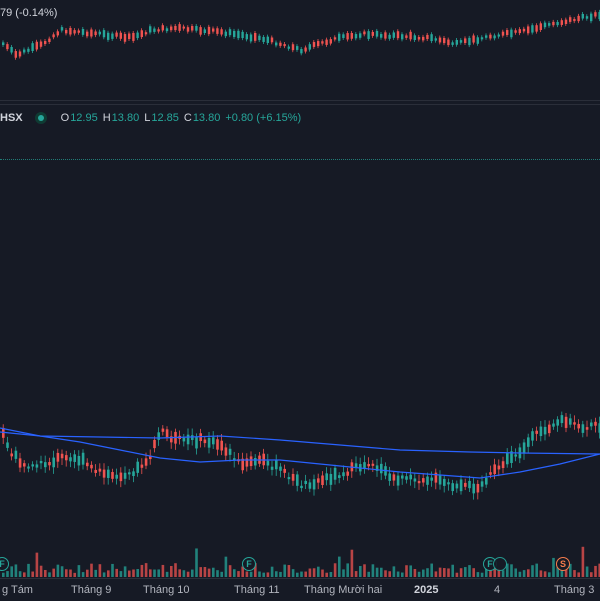  I want to click on low-value: 12.85, so click(165, 118).